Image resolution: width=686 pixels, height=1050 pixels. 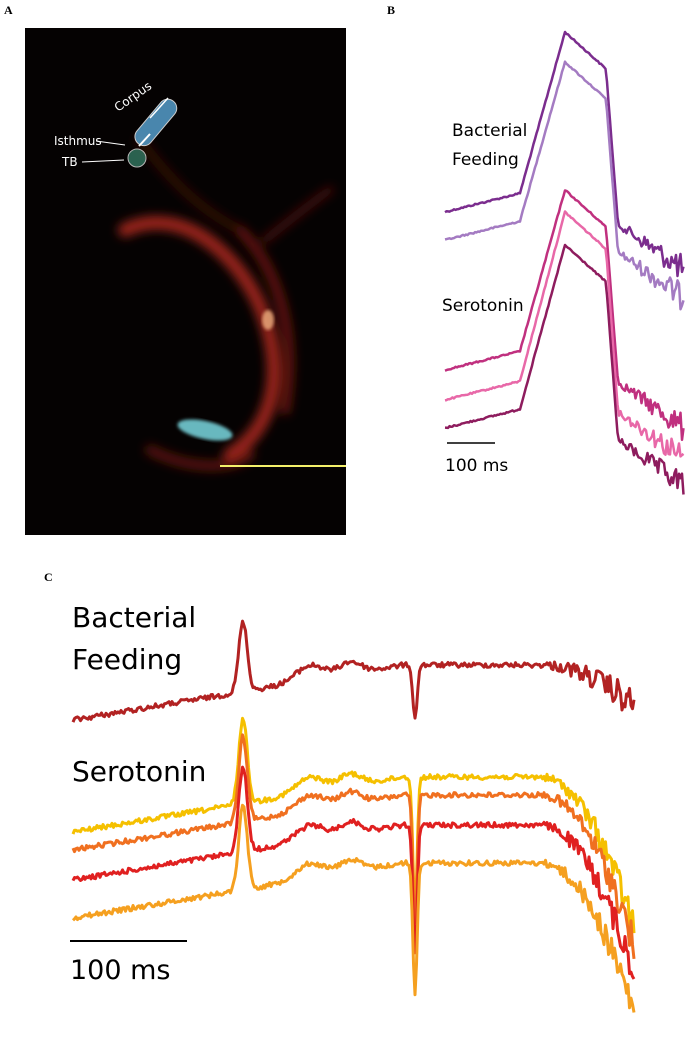 What do you see at coordinates (48, 577) in the screenshot?
I see `panel-label: C` at bounding box center [48, 577].